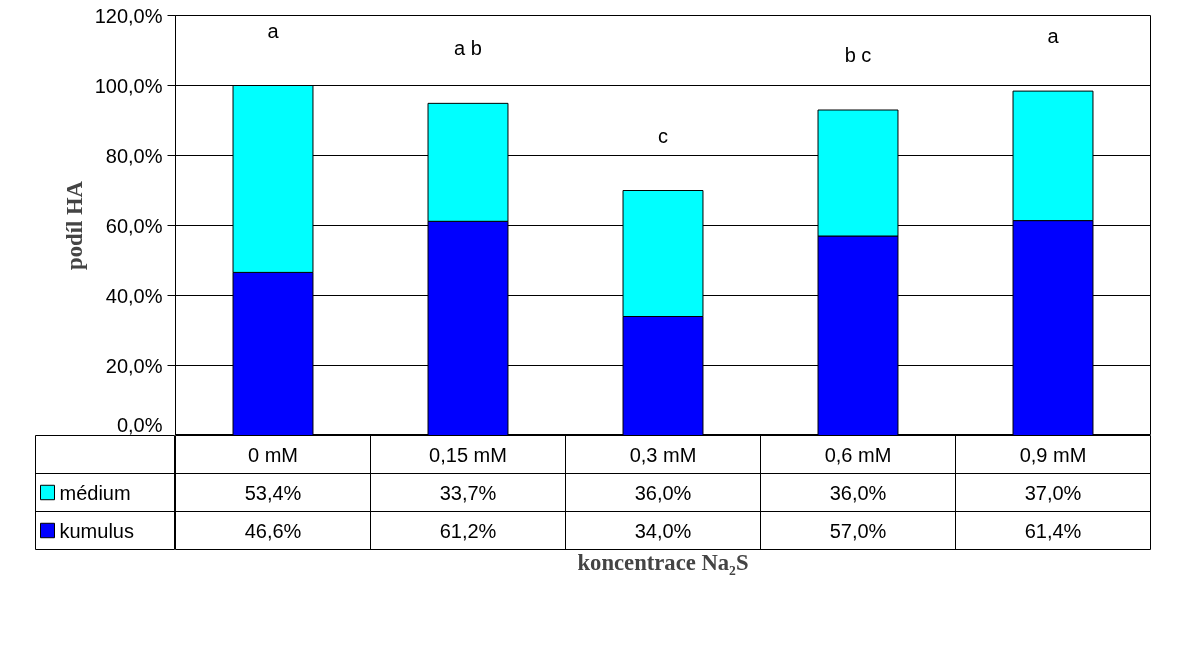 The height and width of the screenshot is (669, 1181). Describe the element at coordinates (273, 530) in the screenshot. I see `data-label: 46,6%` at that location.